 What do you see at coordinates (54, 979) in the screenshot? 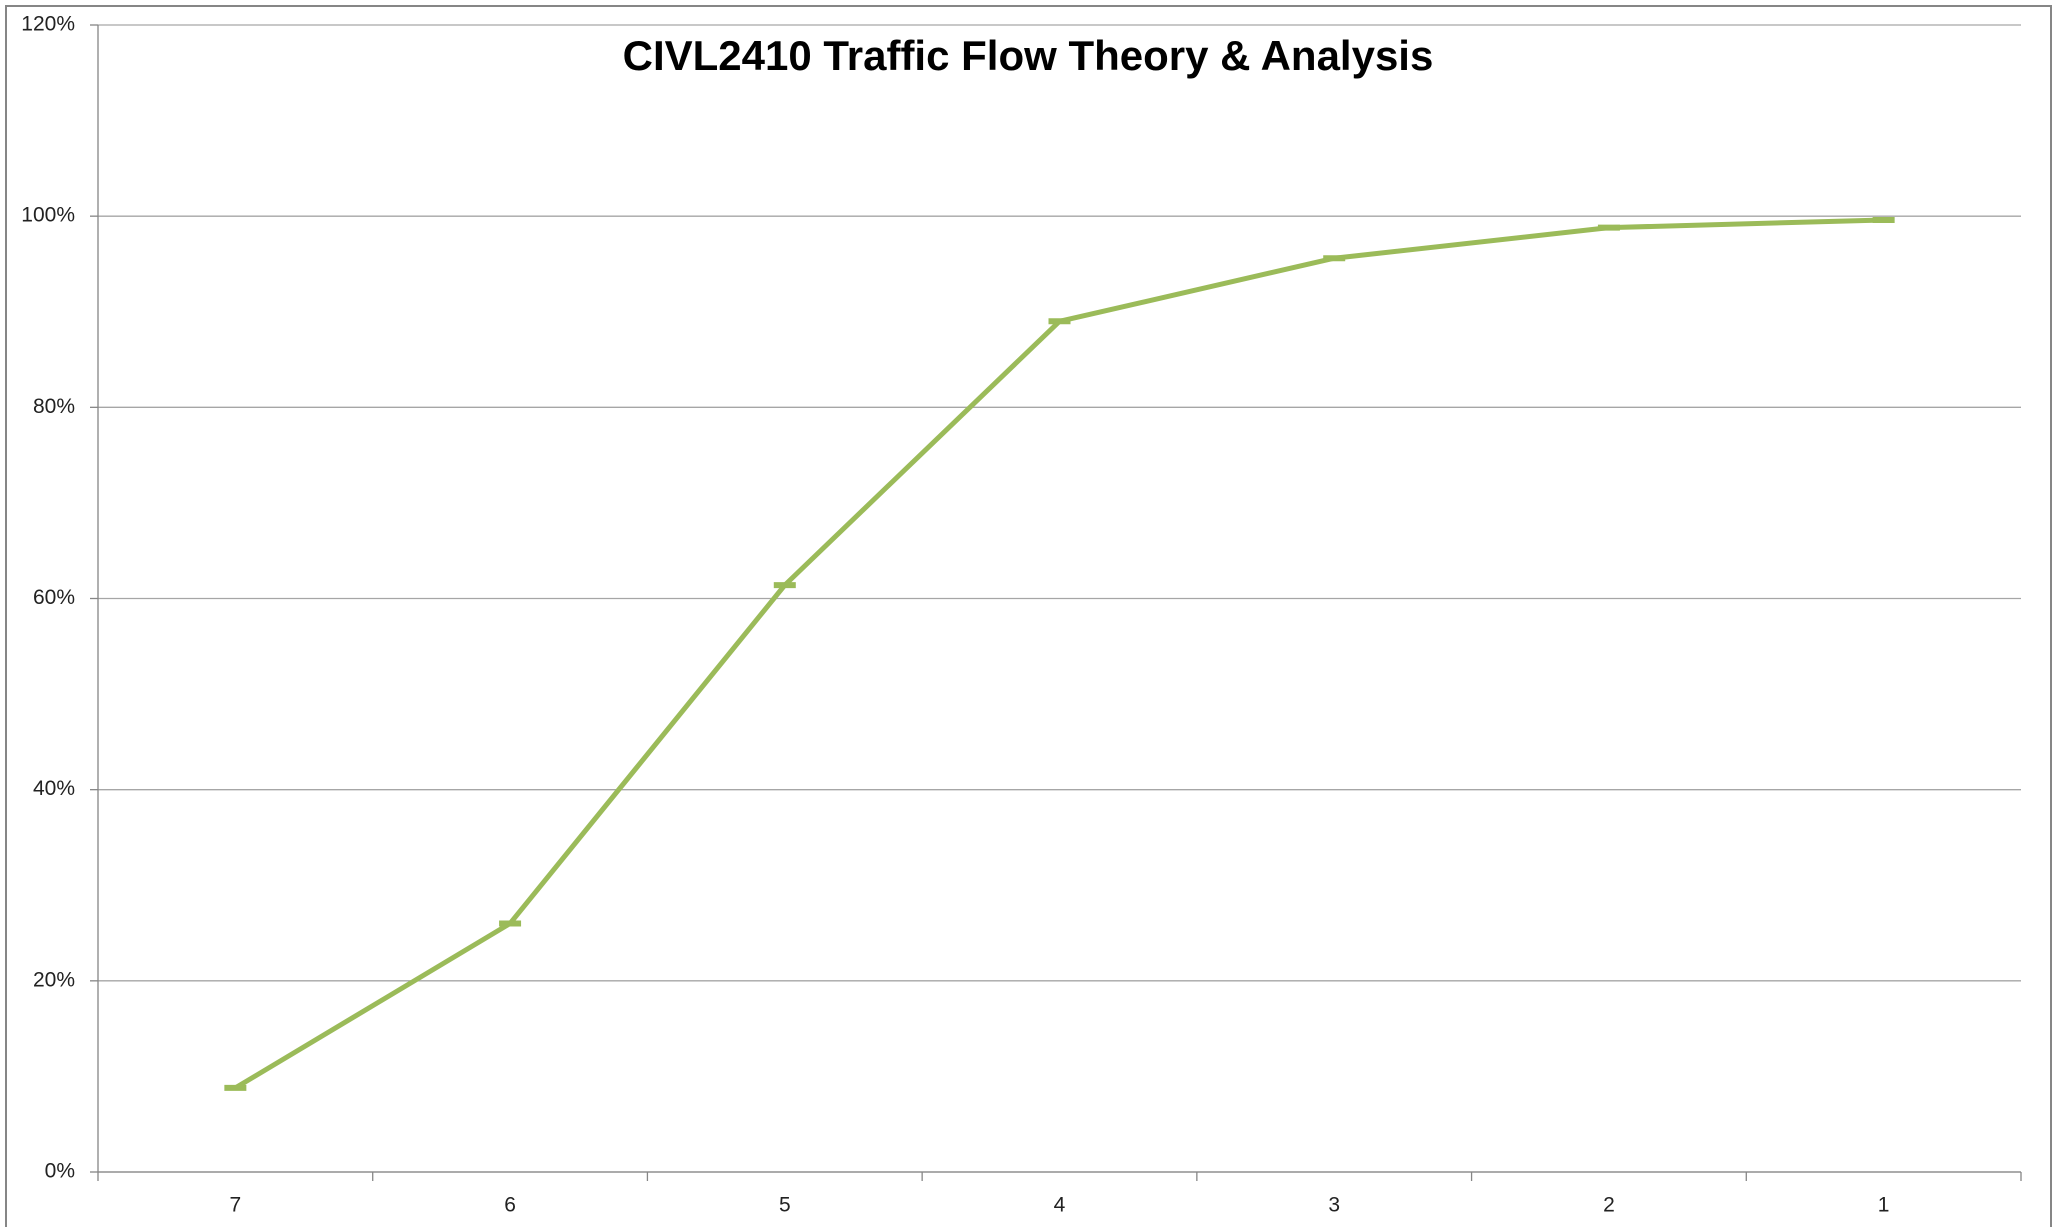
I see `y-tick-label: 20%` at bounding box center [54, 979].